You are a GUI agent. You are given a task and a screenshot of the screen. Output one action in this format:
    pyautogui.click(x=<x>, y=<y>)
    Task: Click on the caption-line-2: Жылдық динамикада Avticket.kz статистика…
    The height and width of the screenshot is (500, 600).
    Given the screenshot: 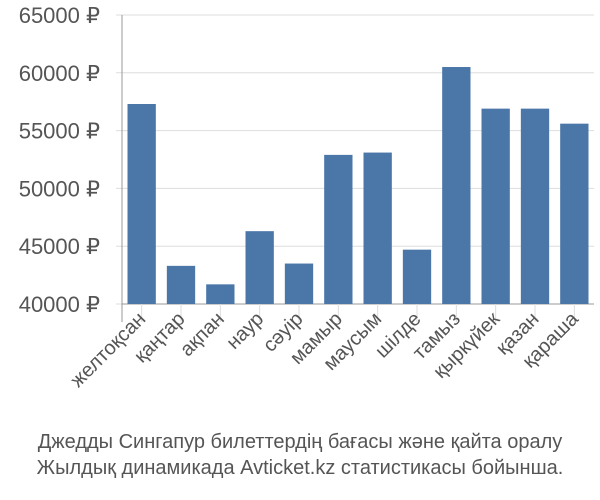 What is the action you would take?
    pyautogui.click(x=300, y=468)
    